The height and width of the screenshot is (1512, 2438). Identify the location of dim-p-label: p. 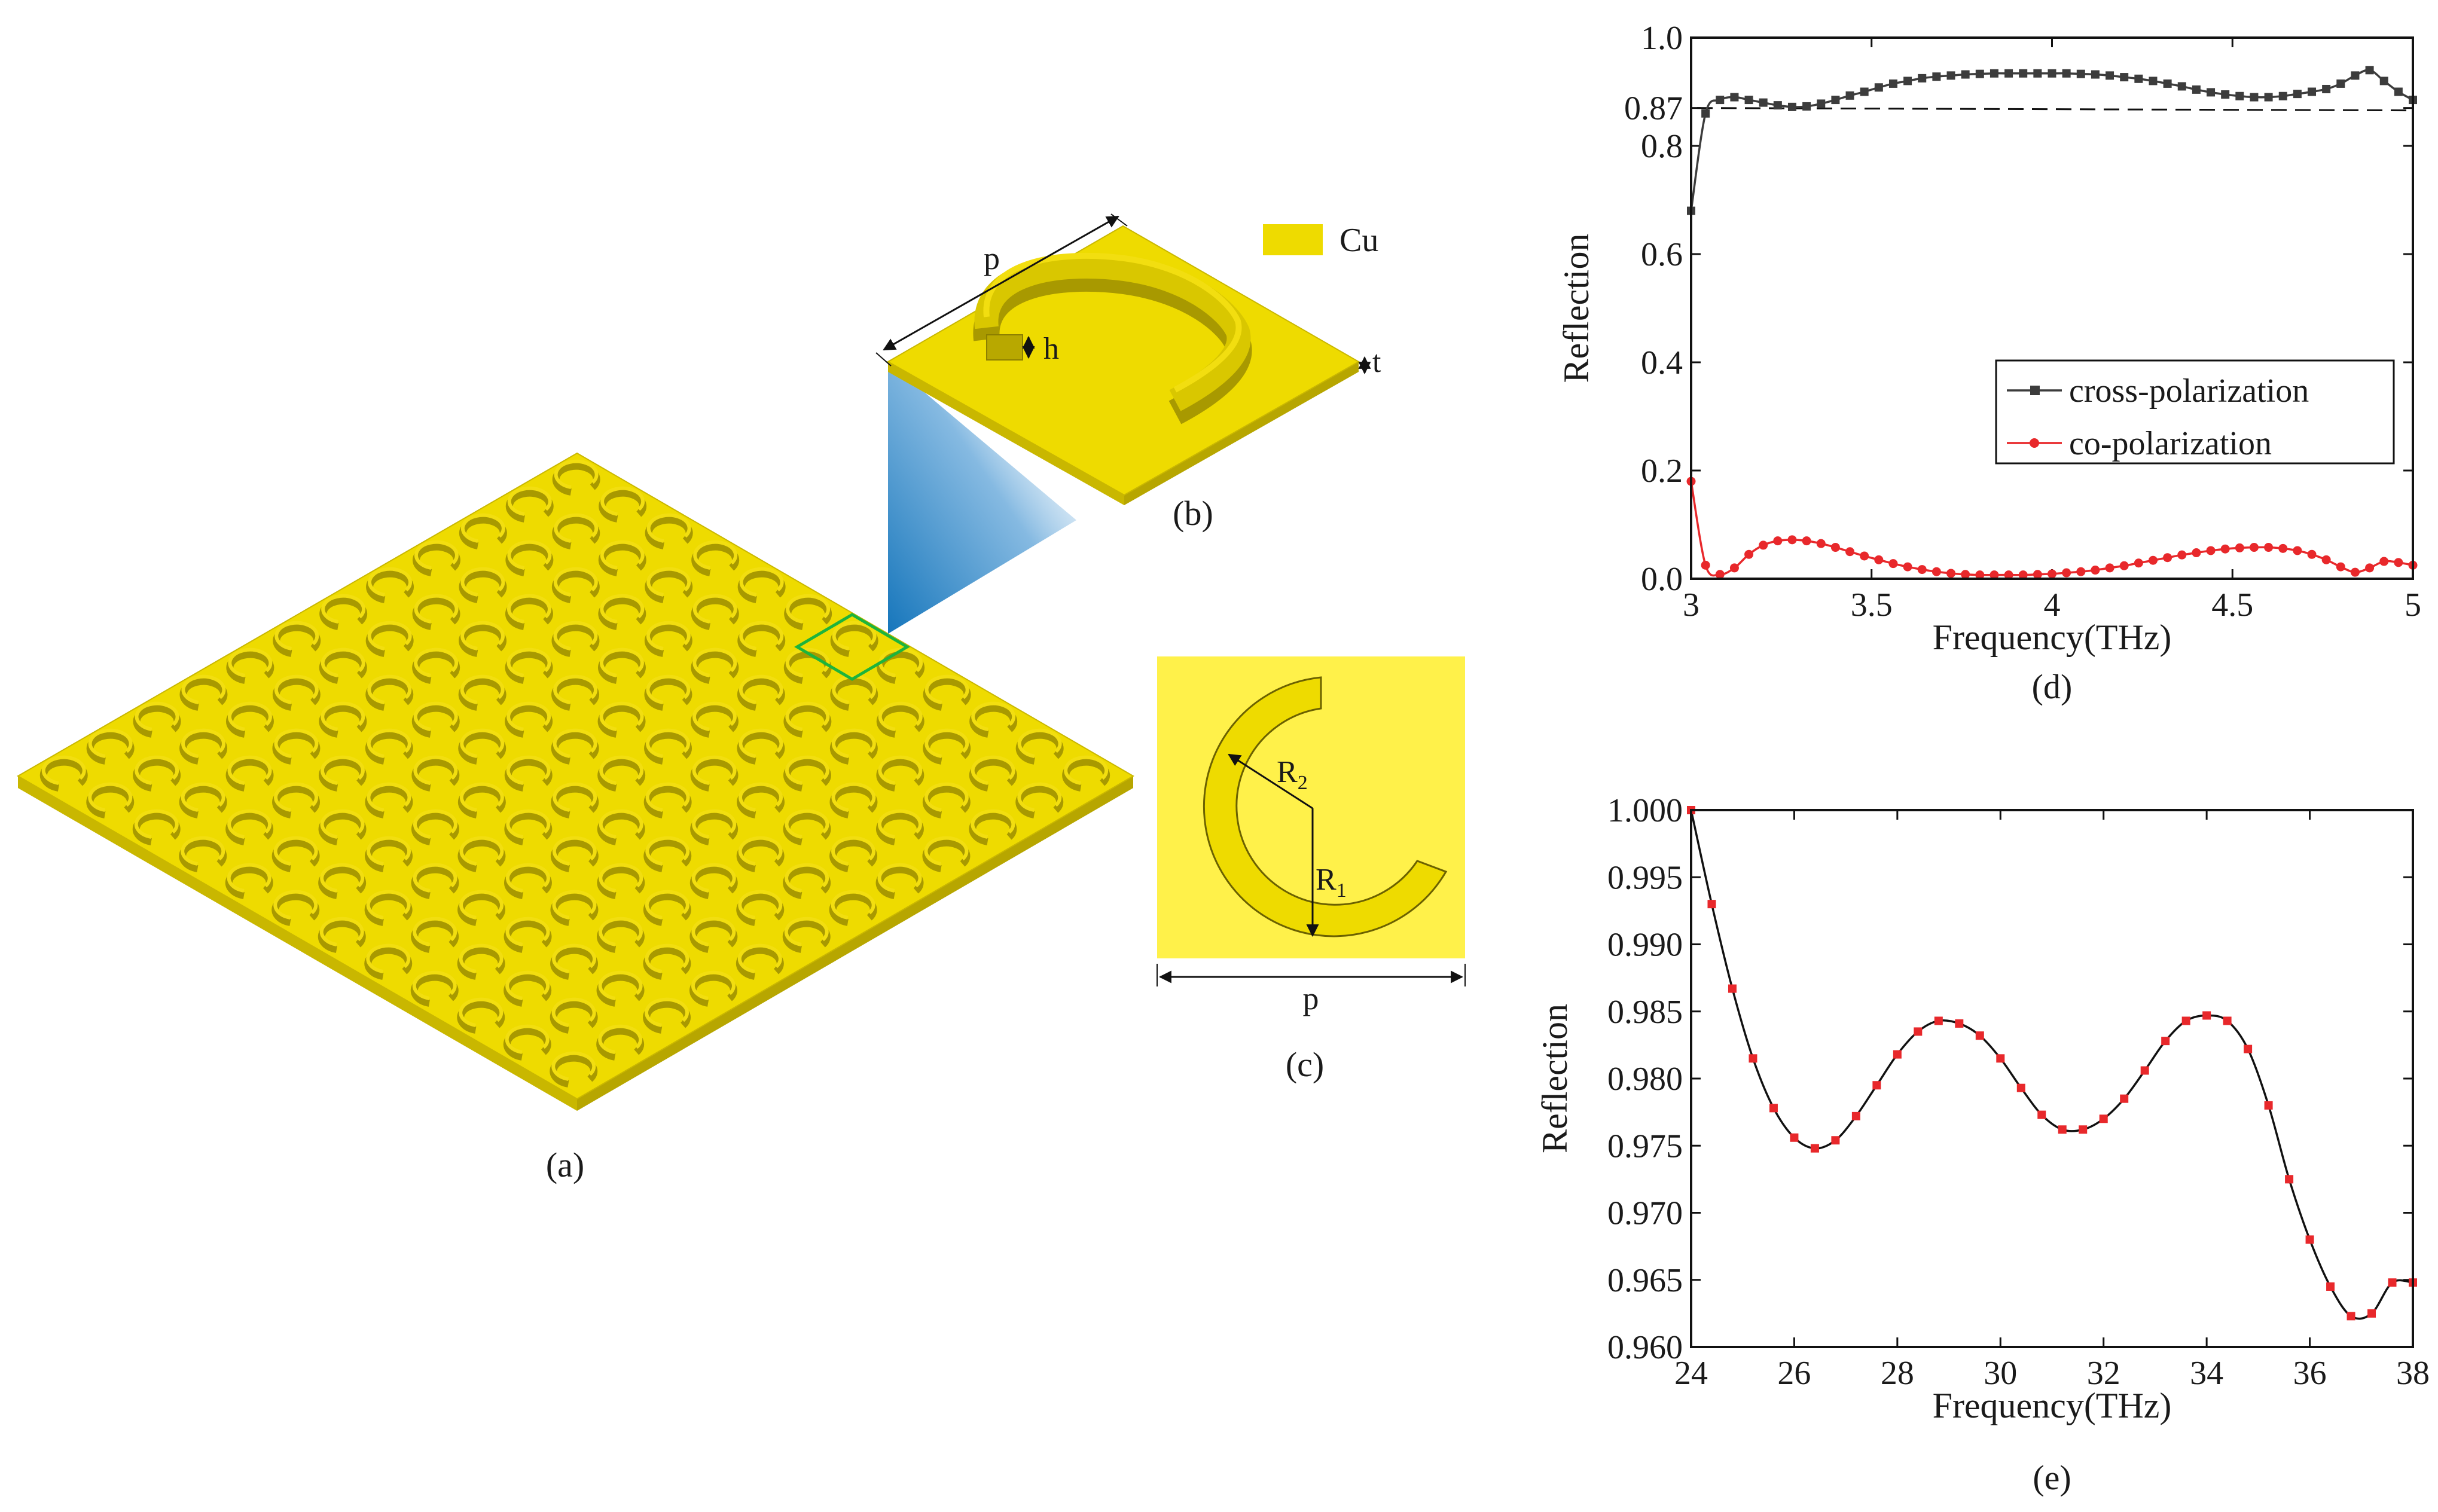
(992, 258).